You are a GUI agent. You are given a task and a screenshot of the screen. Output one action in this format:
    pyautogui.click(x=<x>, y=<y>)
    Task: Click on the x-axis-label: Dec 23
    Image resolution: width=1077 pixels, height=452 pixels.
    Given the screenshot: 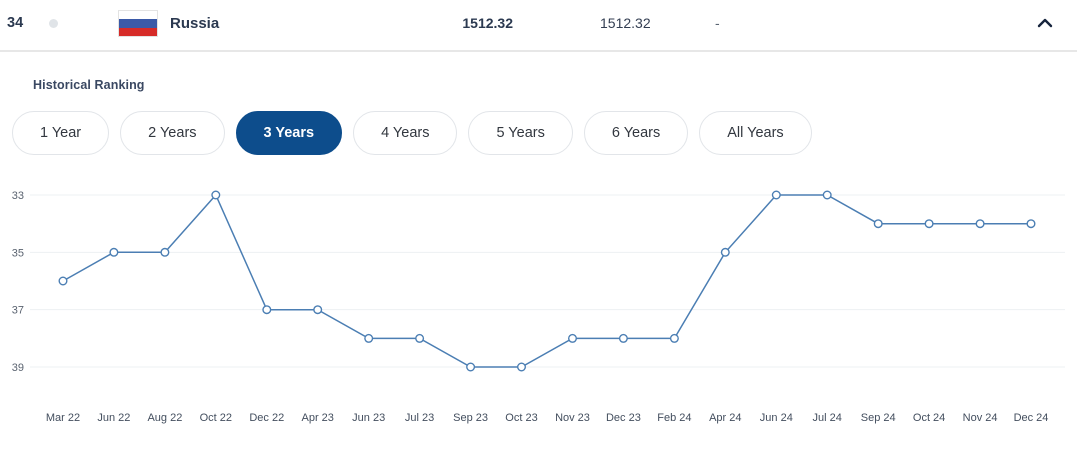 What is the action you would take?
    pyautogui.click(x=623, y=418)
    